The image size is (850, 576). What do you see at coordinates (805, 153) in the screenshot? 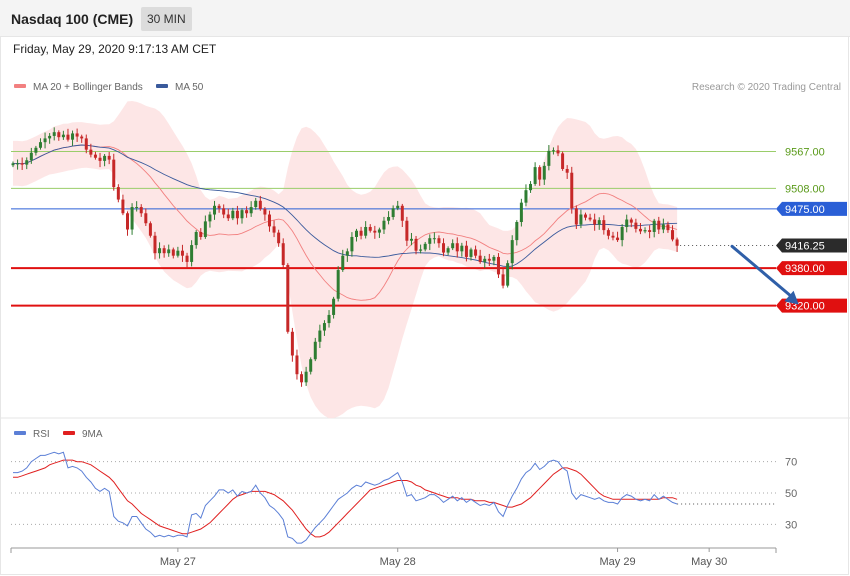
I see `level-label-0: 9567.00` at bounding box center [805, 153].